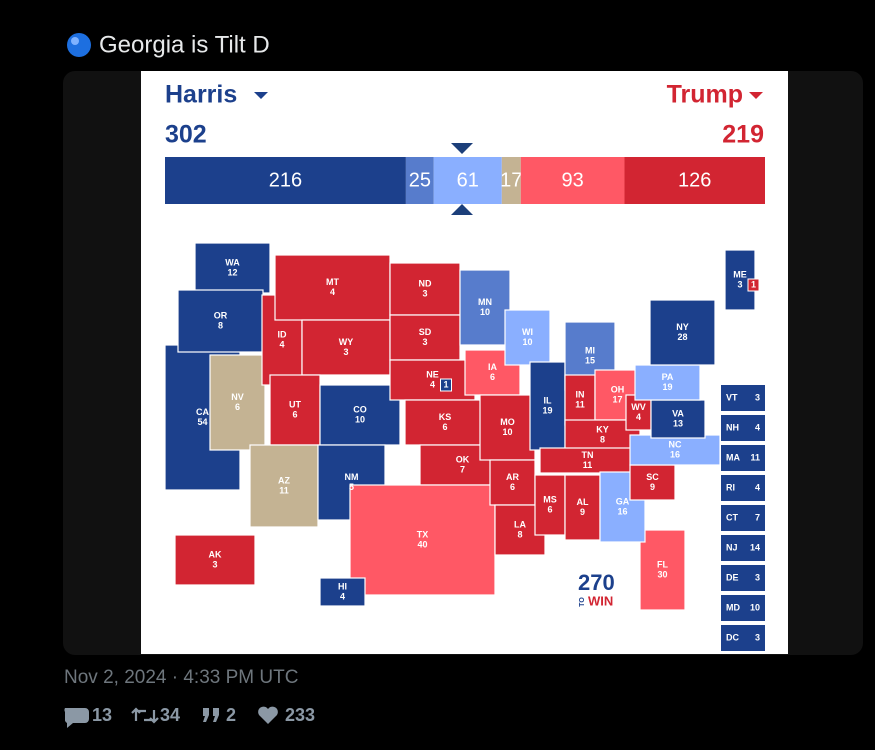  I want to click on small-state-ev: 10, so click(755, 607).